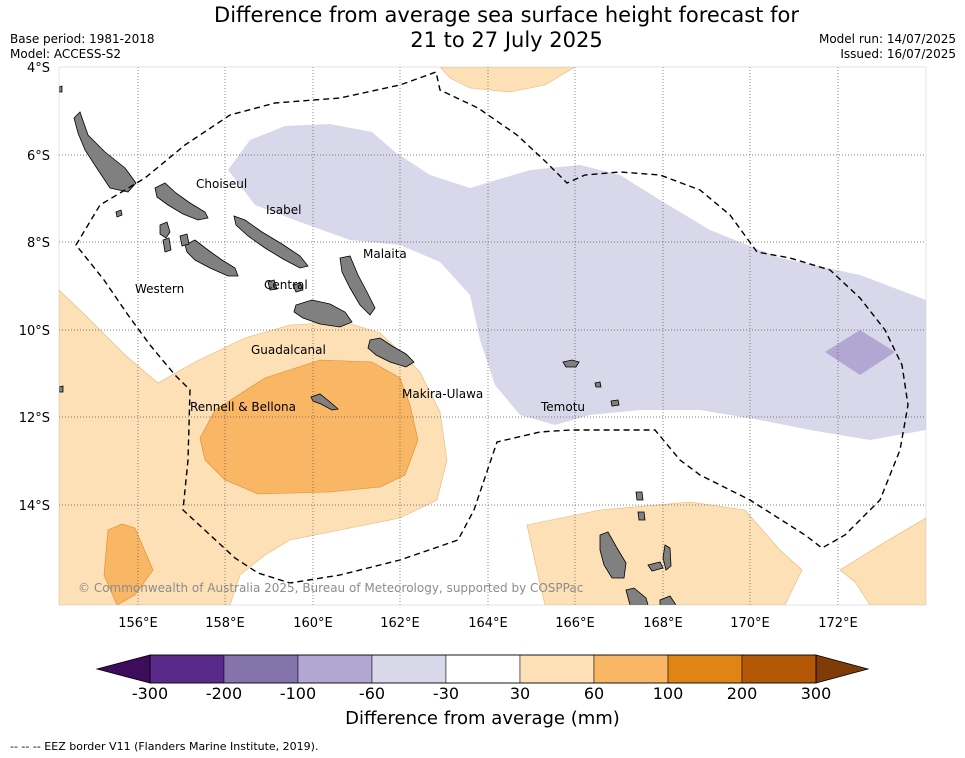  What do you see at coordinates (615, 403) in the screenshot?
I see `vanikoro` at bounding box center [615, 403].